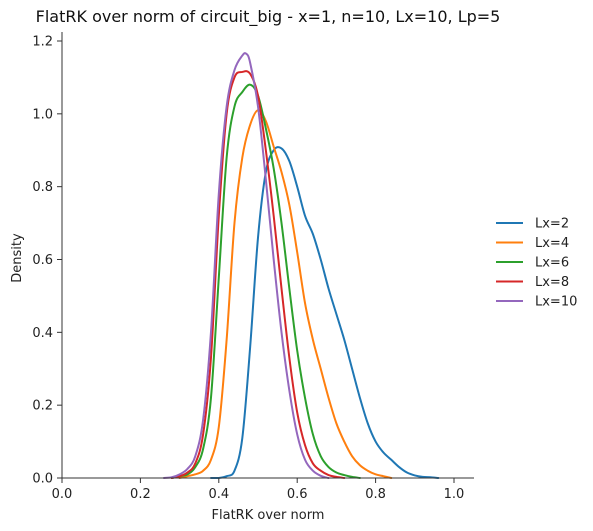 This screenshot has height=531, width=593. What do you see at coordinates (42, 114) in the screenshot?
I see `y-tick-label: 1.0` at bounding box center [42, 114].